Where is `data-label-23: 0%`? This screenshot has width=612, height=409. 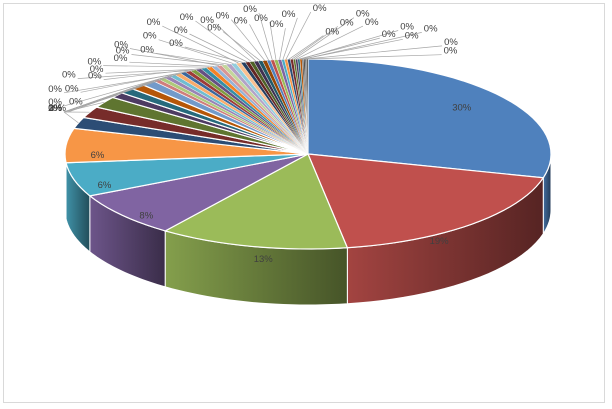
data-label-23: 0% is located at coordinates (94, 62).